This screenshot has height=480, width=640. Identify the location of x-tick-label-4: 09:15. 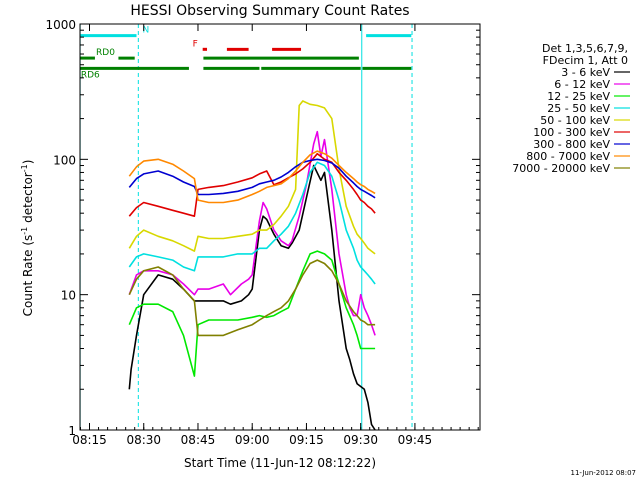
(306, 440).